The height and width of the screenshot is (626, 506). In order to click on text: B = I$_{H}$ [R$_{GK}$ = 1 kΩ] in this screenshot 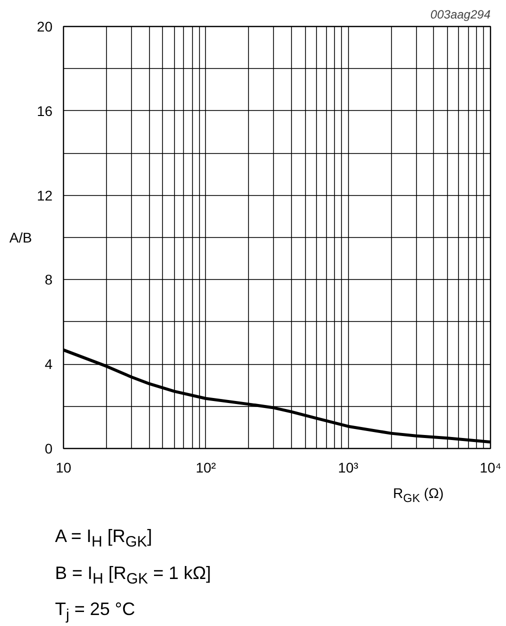, I will do `click(133, 575)`.